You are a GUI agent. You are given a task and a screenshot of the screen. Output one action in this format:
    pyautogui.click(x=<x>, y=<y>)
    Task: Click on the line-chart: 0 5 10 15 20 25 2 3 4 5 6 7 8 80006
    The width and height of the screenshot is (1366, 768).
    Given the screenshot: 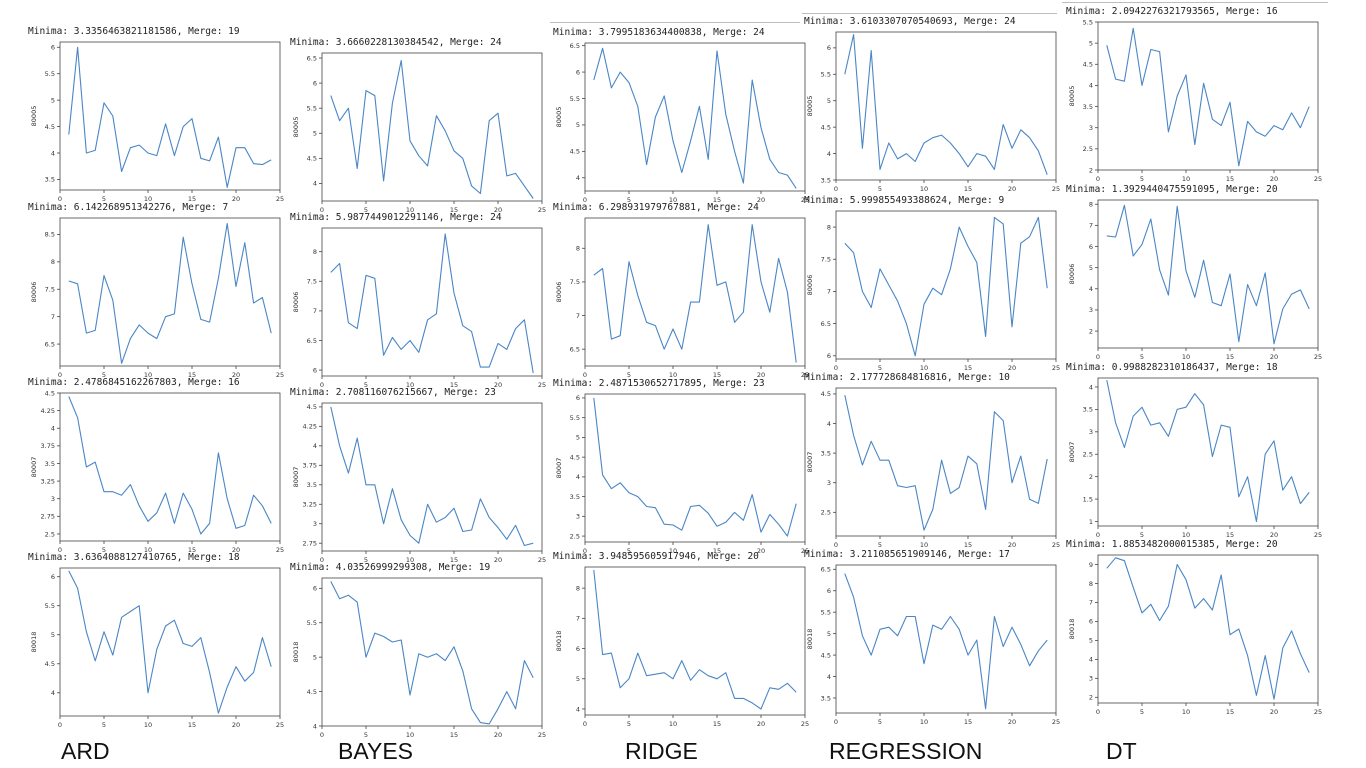 What is the action you would take?
    pyautogui.click(x=1195, y=280)
    